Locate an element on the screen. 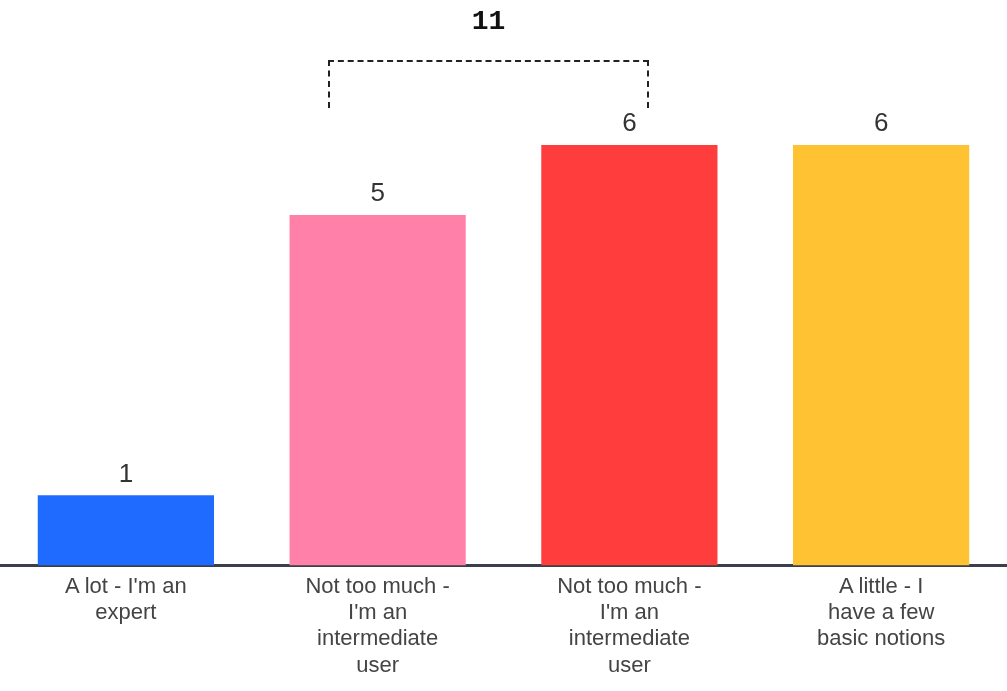 Image resolution: width=1007 pixels, height=691 pixels. data-label: 1 is located at coordinates (126, 472).